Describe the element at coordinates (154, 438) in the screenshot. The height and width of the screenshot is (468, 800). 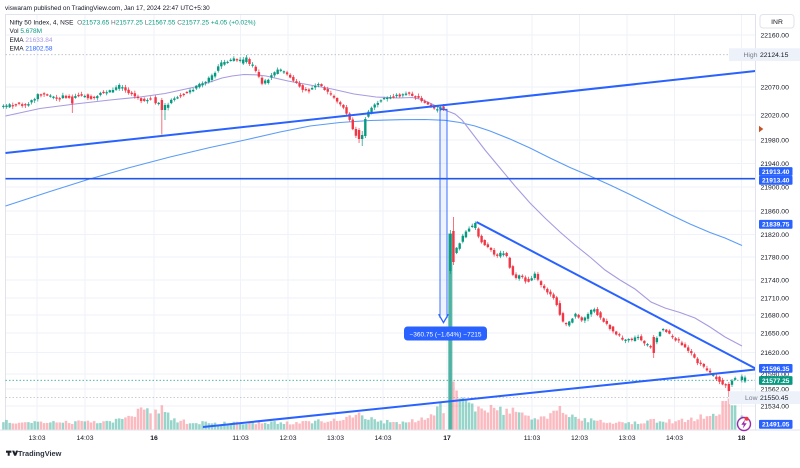
I see `svg-text: 16` at that location.